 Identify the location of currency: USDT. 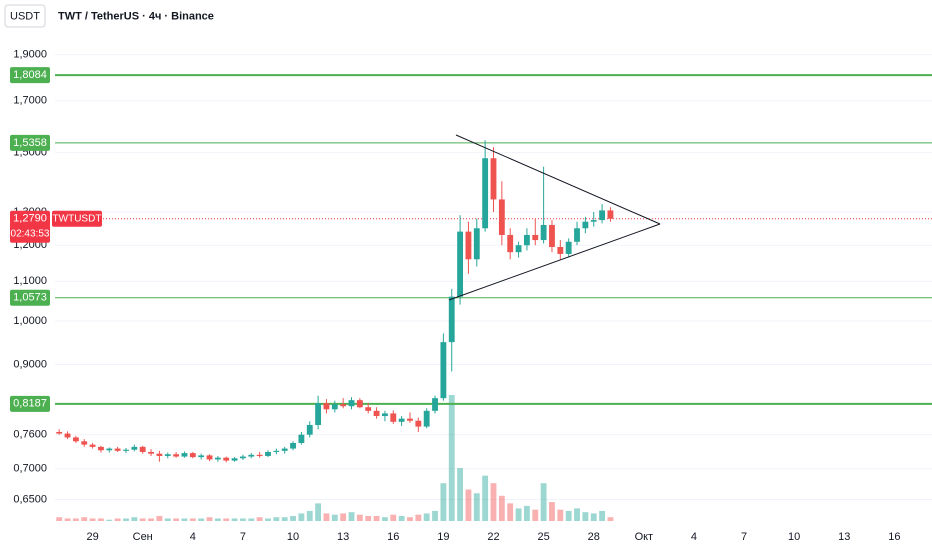
(25, 16).